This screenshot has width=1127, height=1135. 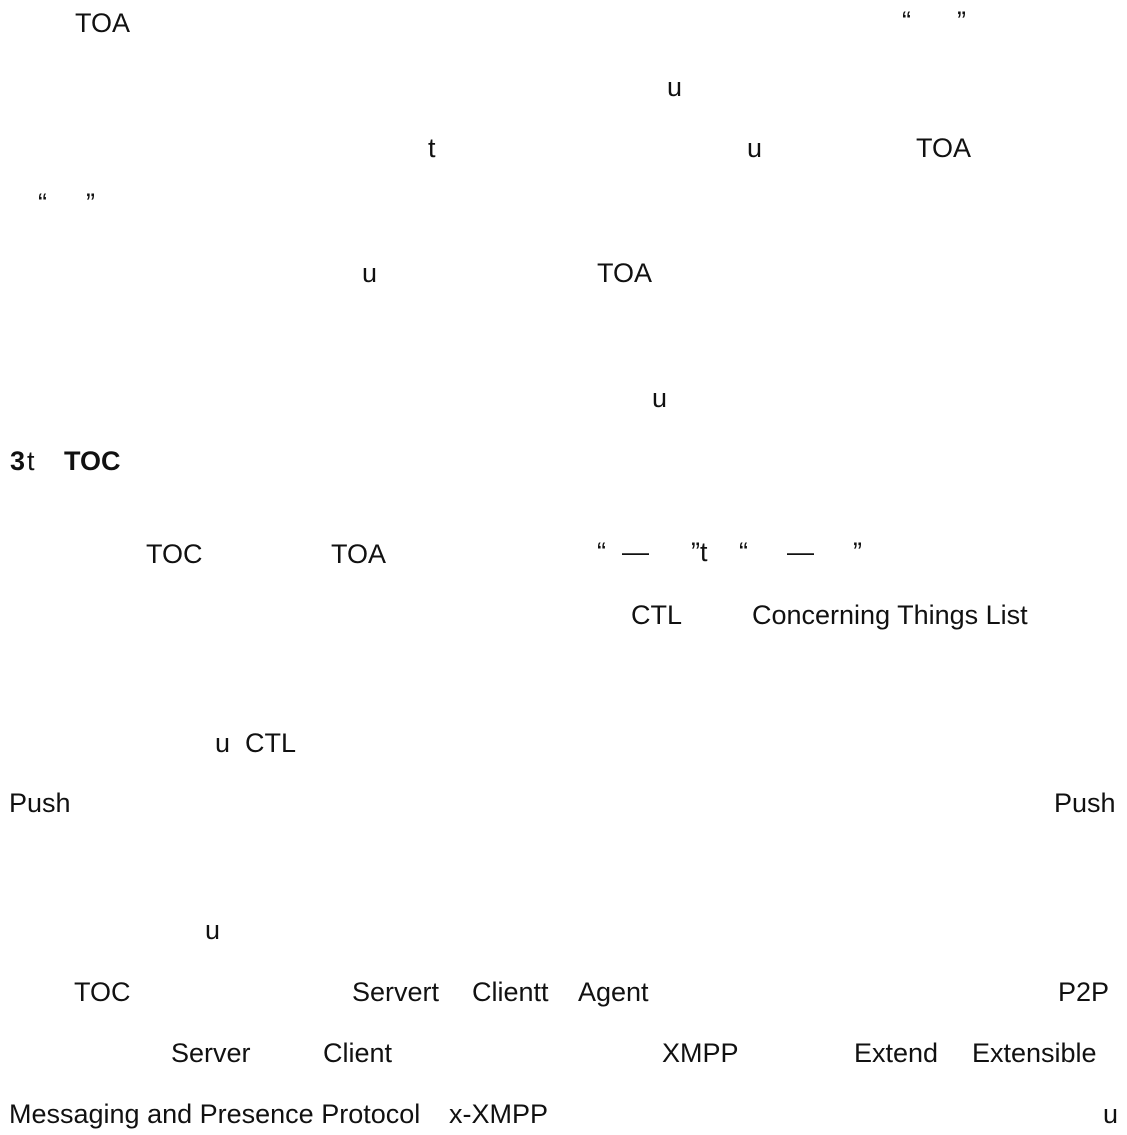 I want to click on section-heading-separator: t, so click(x=31, y=461).